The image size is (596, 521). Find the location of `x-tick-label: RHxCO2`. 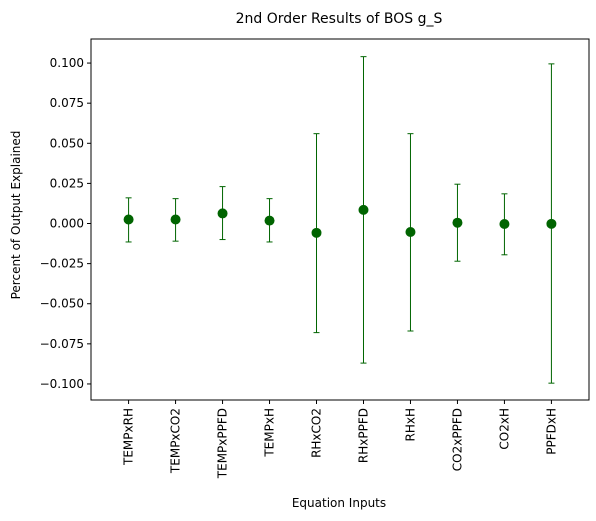

x-tick-label: RHxCO2 is located at coordinates (317, 433).